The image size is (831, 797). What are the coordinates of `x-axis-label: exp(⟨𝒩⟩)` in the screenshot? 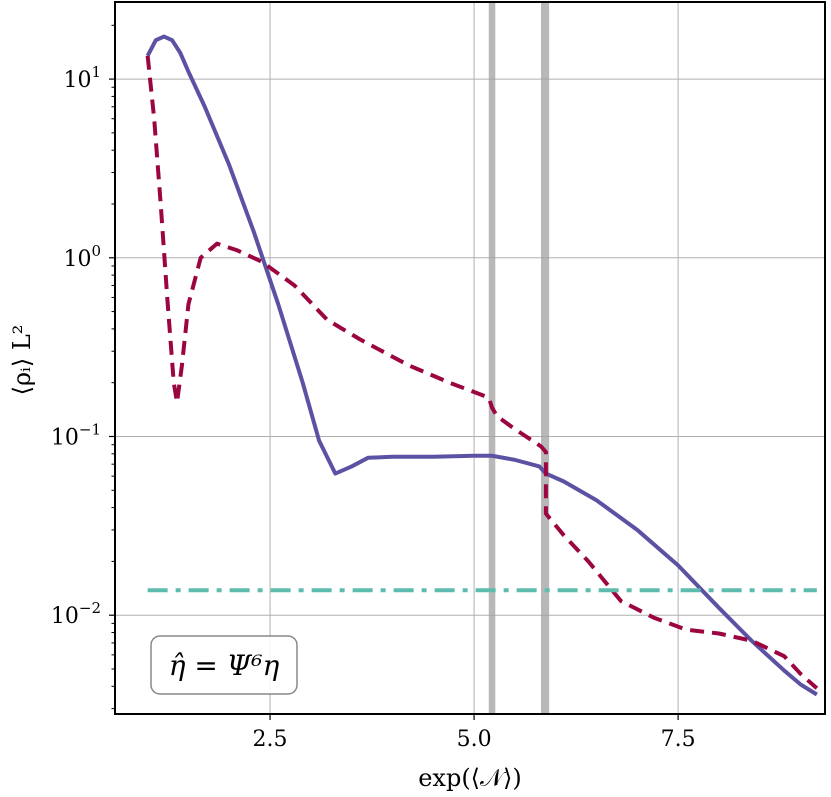 It's located at (470, 778).